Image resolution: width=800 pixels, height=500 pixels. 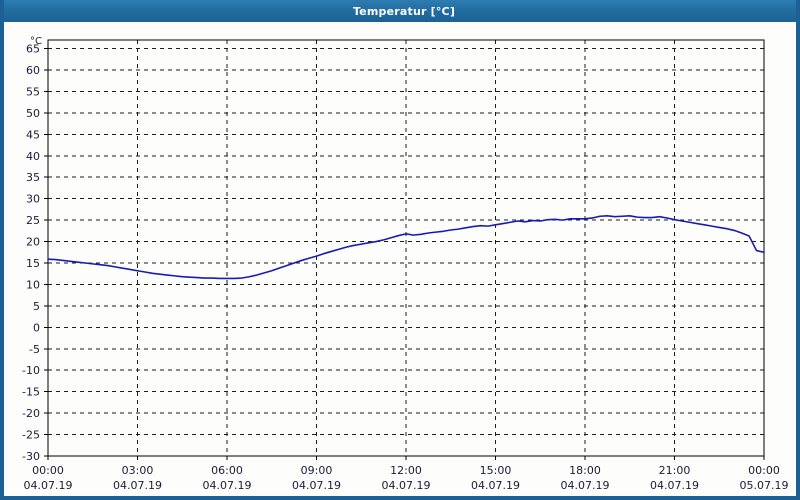 I want to click on y-axis-tick-label: -30, so click(x=31, y=456).